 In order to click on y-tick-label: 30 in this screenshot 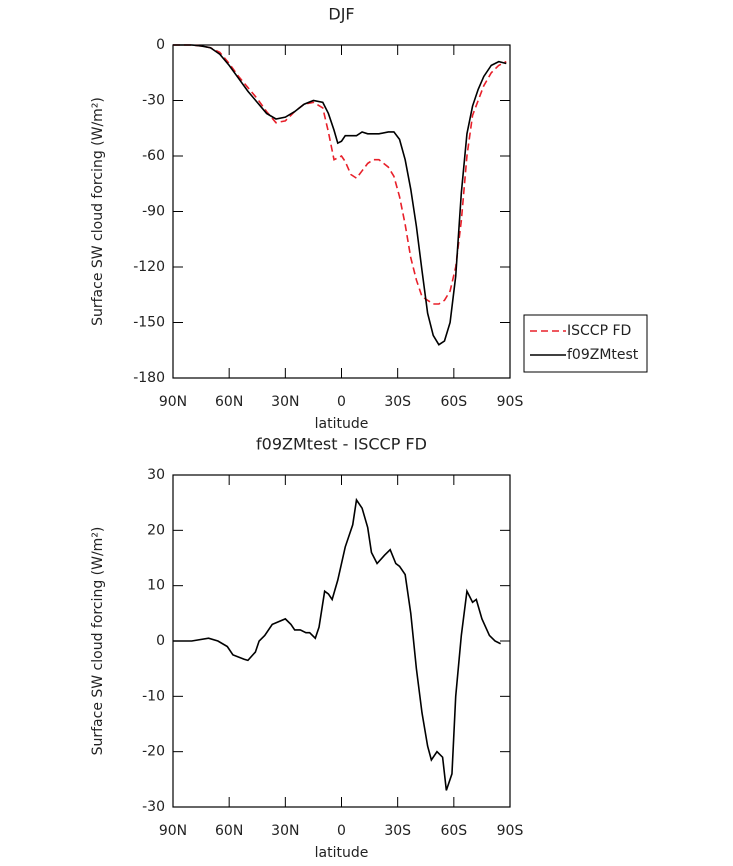, I will do `click(156, 475)`.